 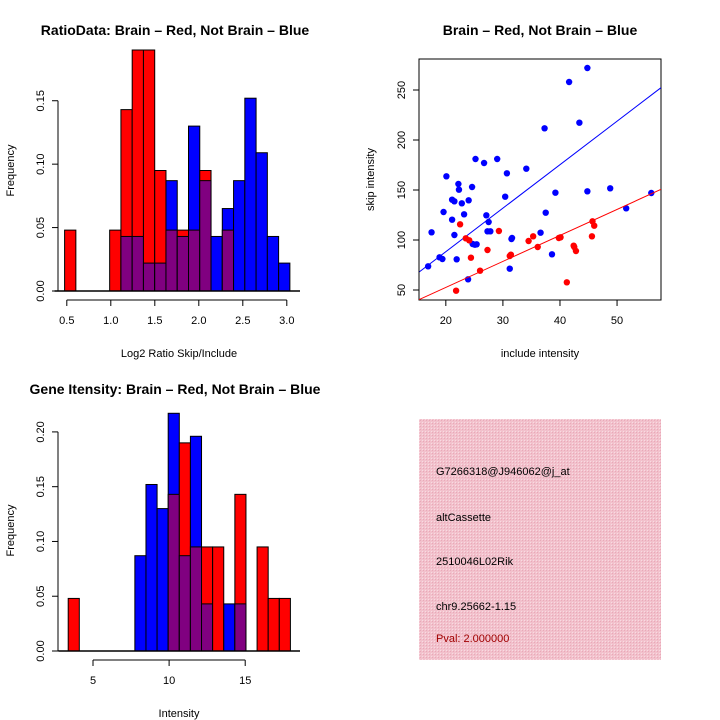 What do you see at coordinates (110, 321) in the screenshot?
I see `x-tick-label: 1.0` at bounding box center [110, 321].